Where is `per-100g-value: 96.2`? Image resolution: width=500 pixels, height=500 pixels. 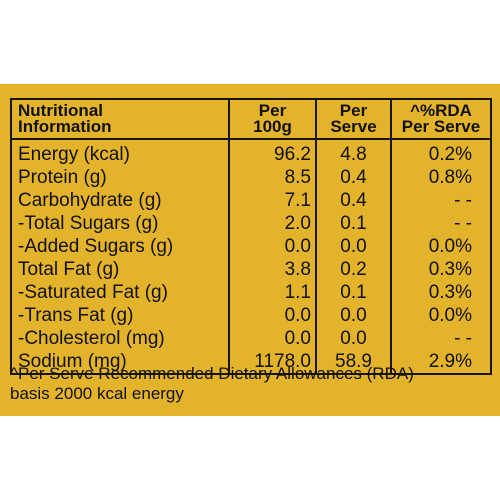
per-100g-value: 96.2 is located at coordinates (272, 152).